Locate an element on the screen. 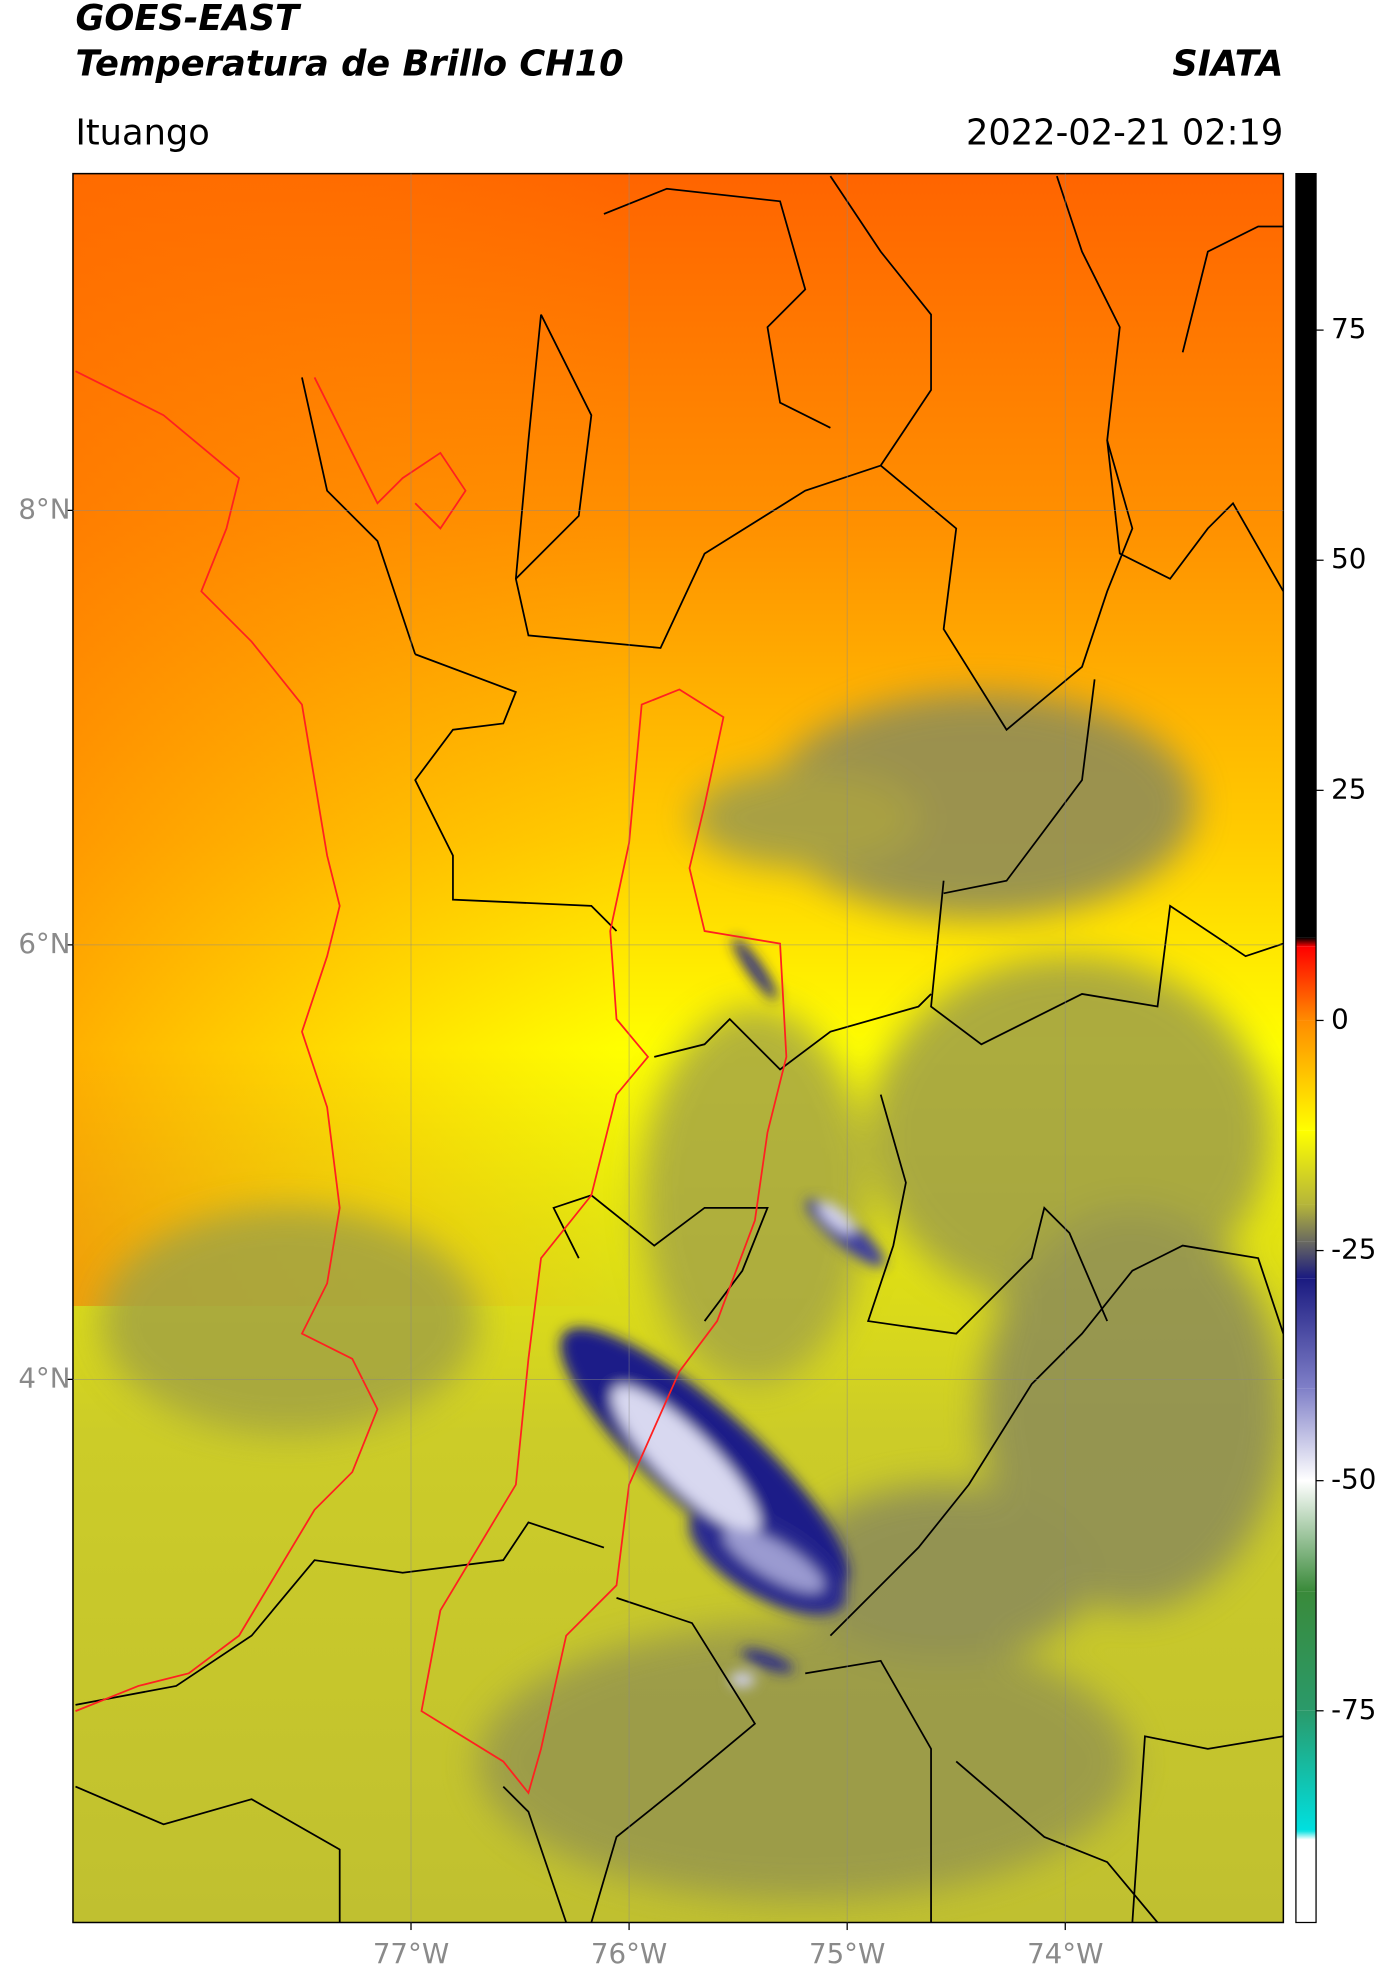 Image resolution: width=1384 pixels, height=1981 pixels. subtitle: Temperatura de Brillo CH10 is located at coordinates (349, 63).